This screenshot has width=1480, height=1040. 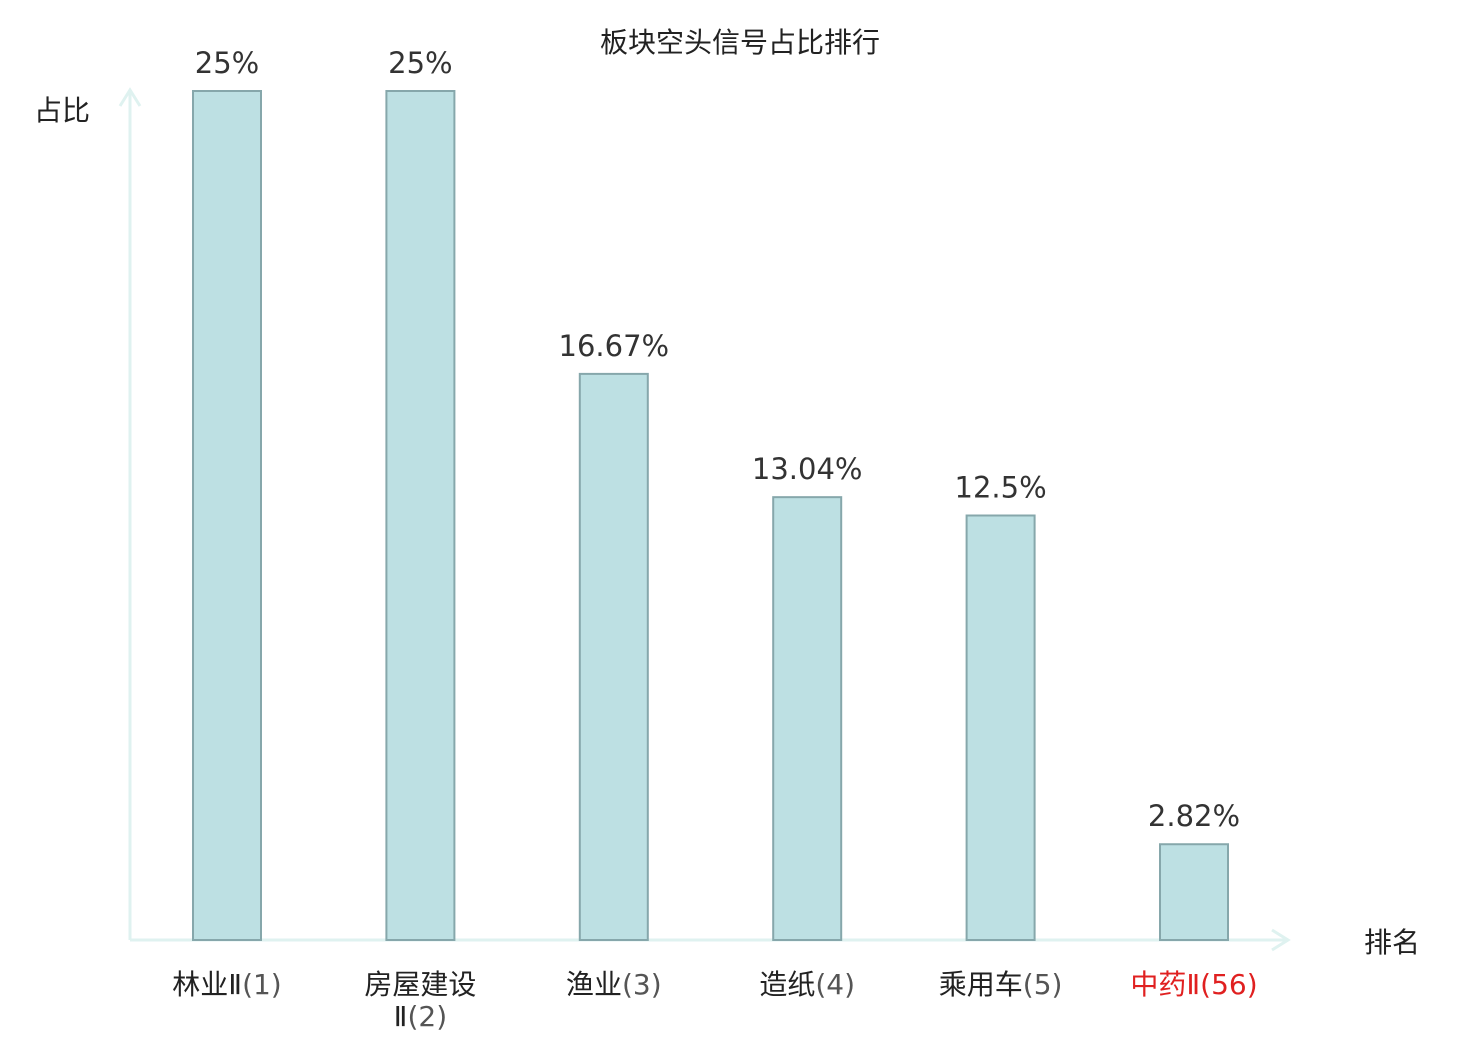 I want to click on category-label-3: 渔业(3), so click(x=614, y=984).